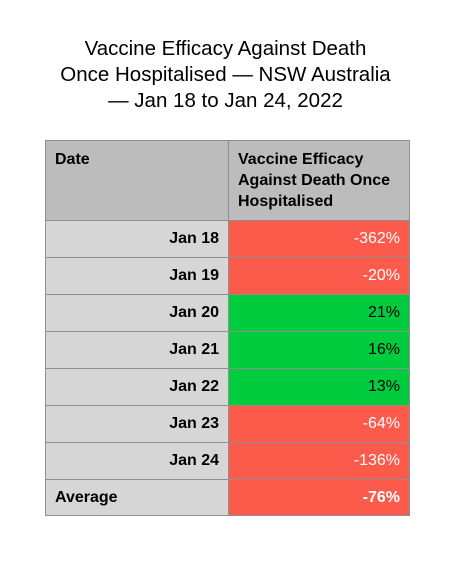 The height and width of the screenshot is (567, 451). What do you see at coordinates (319, 497) in the screenshot?
I see `average-value: -76%` at bounding box center [319, 497].